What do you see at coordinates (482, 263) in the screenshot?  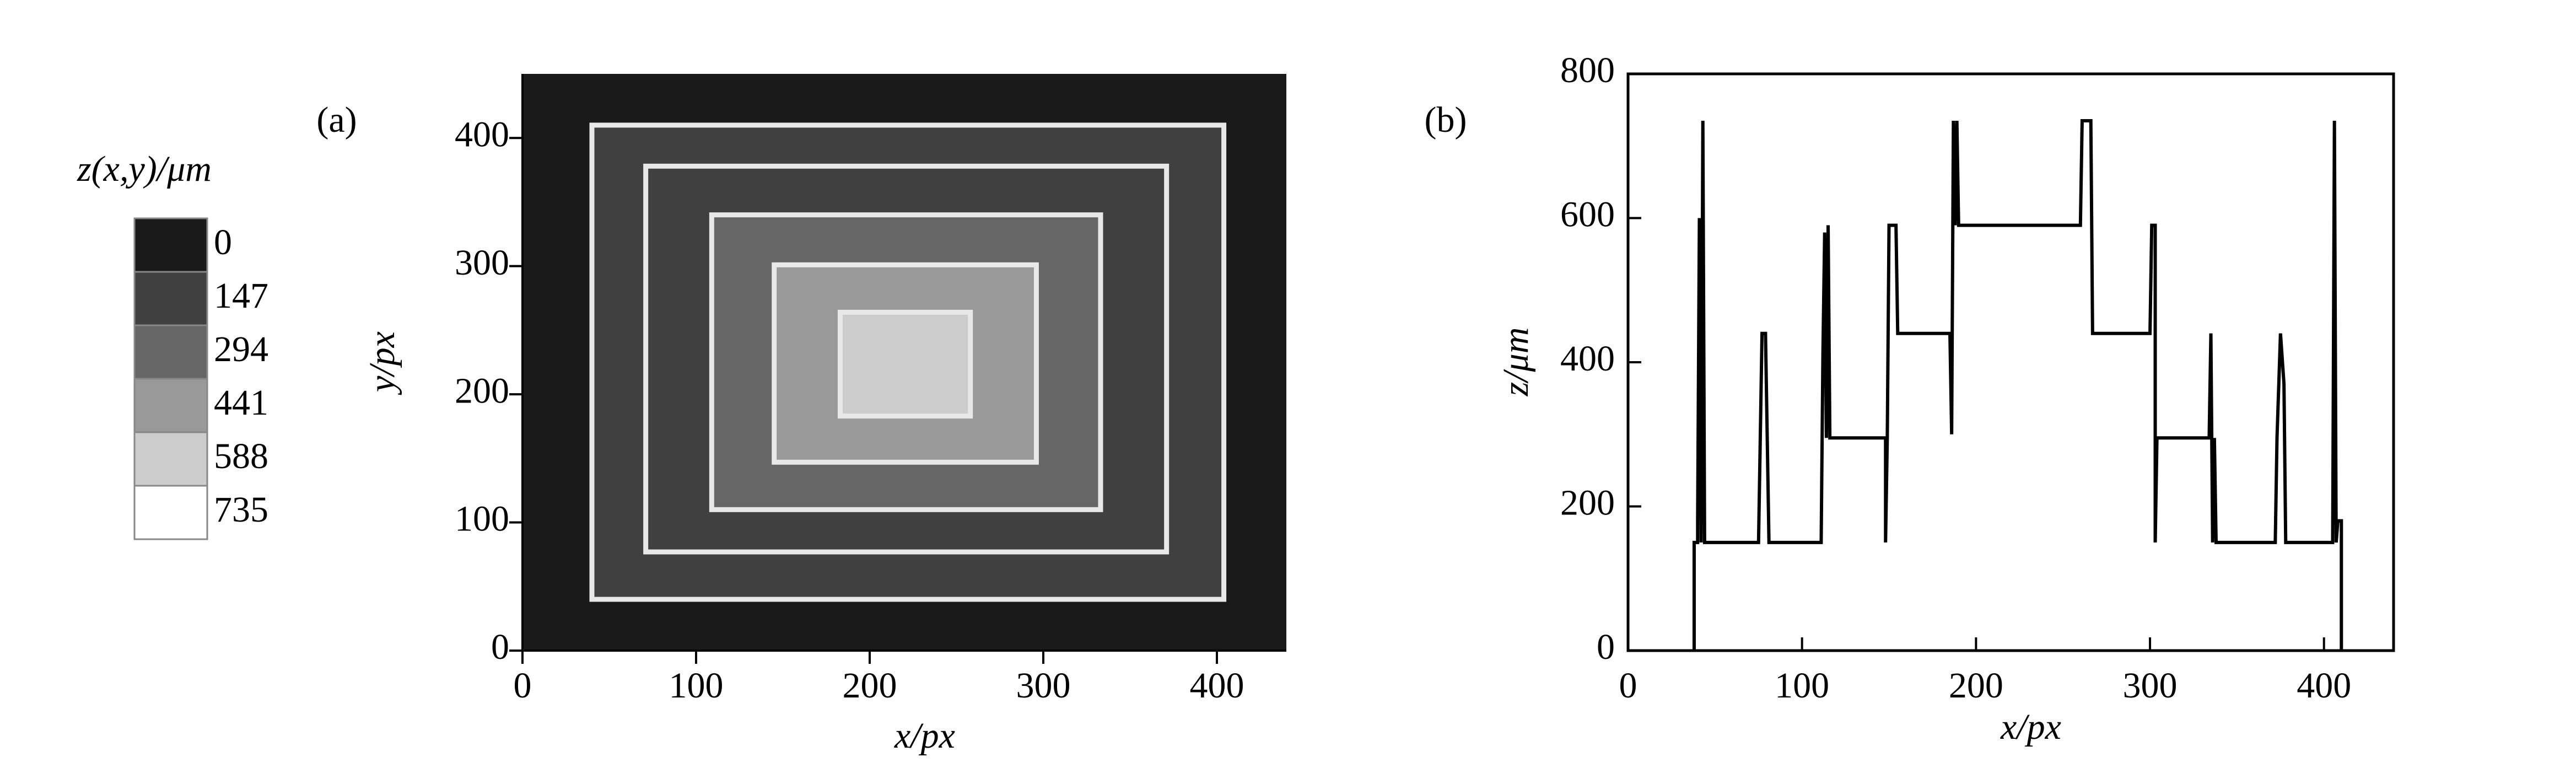 I see `y-tick-label: 300` at bounding box center [482, 263].